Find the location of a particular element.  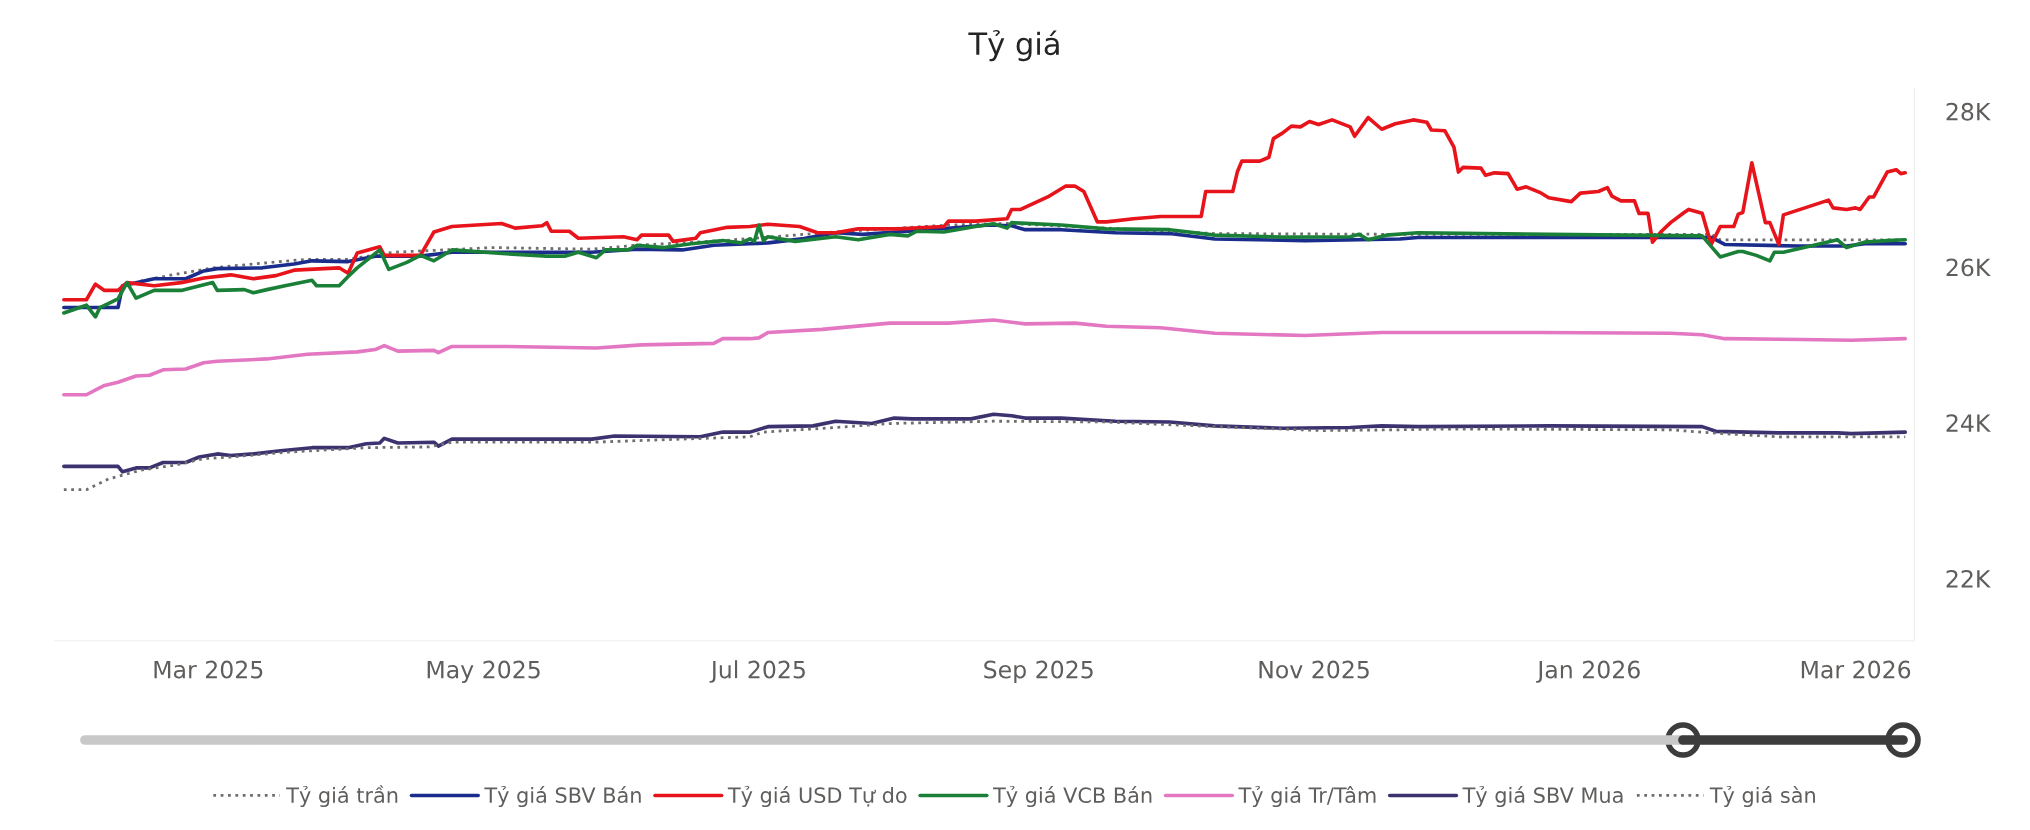

legend-label: Tỷ giá sàn is located at coordinates (1762, 796).